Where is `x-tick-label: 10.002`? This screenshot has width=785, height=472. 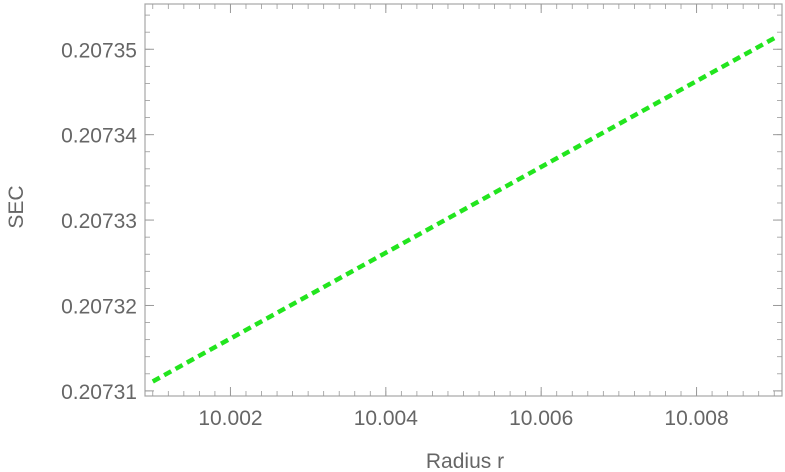
x-tick-label: 10.002 is located at coordinates (230, 418).